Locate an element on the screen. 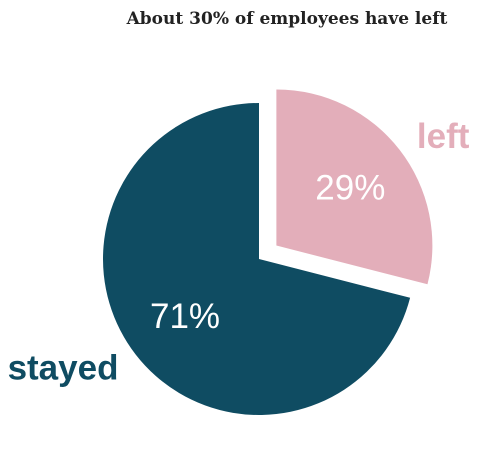 The image size is (479, 466). pie-value-label-stayed: 71% is located at coordinates (185, 316).